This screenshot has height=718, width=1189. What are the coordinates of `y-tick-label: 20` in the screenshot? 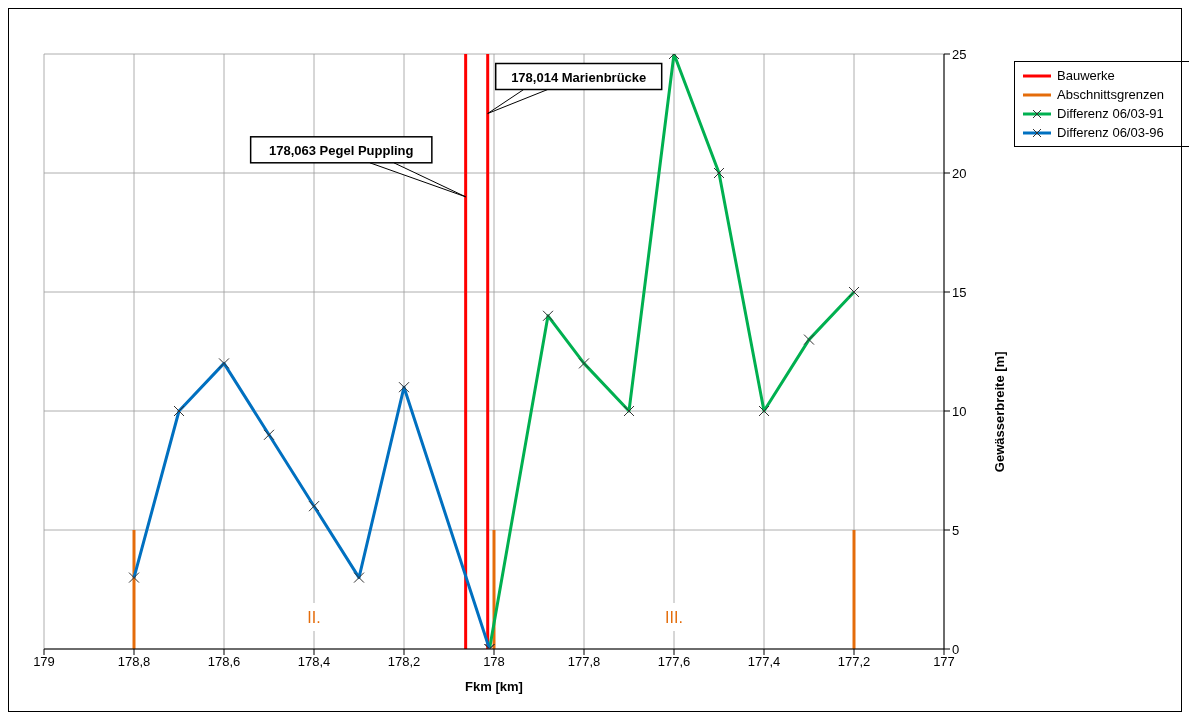 It's located at (959, 173).